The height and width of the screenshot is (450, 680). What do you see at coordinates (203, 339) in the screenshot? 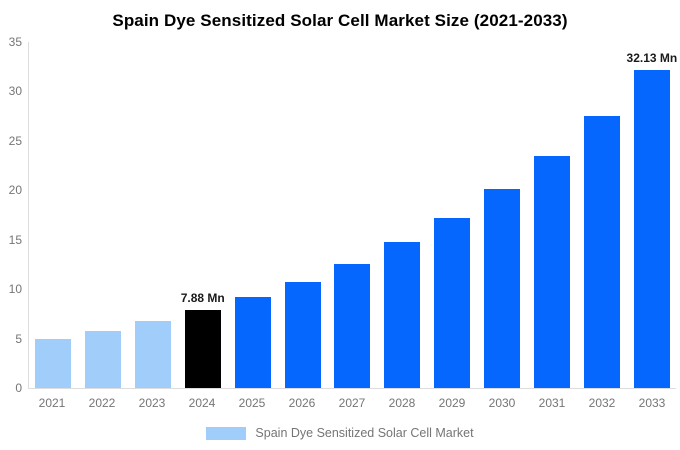
I see `bar-2024: 7.88 Mn` at bounding box center [203, 339].